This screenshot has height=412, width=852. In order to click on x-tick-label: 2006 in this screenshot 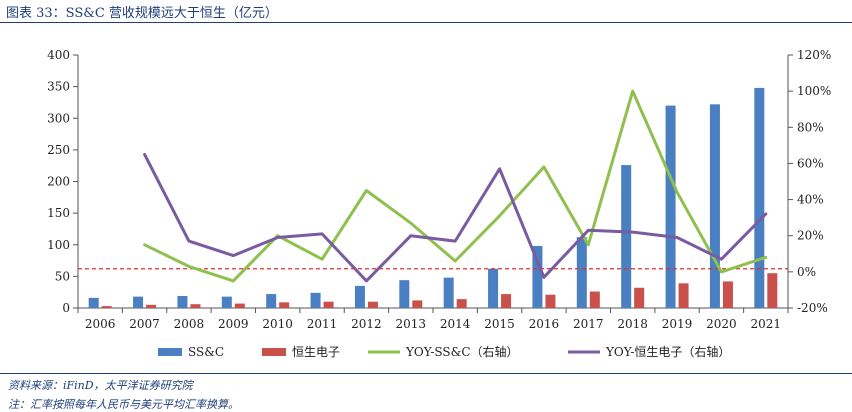, I will do `click(100, 324)`.